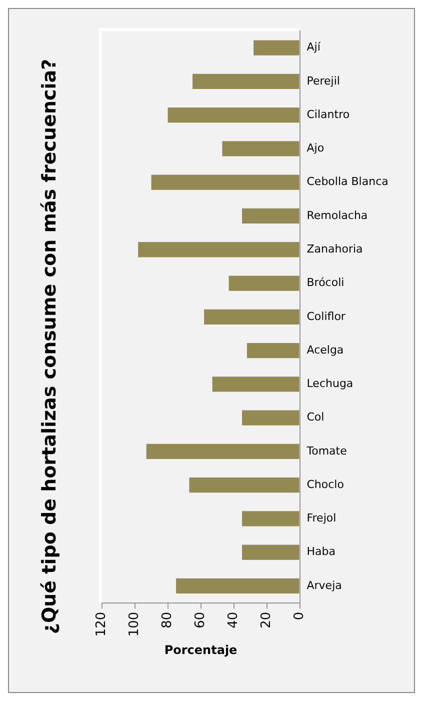 The height and width of the screenshot is (703, 423). Describe the element at coordinates (347, 181) in the screenshot. I see `y-tick-label: Cebolla Blanca` at that location.